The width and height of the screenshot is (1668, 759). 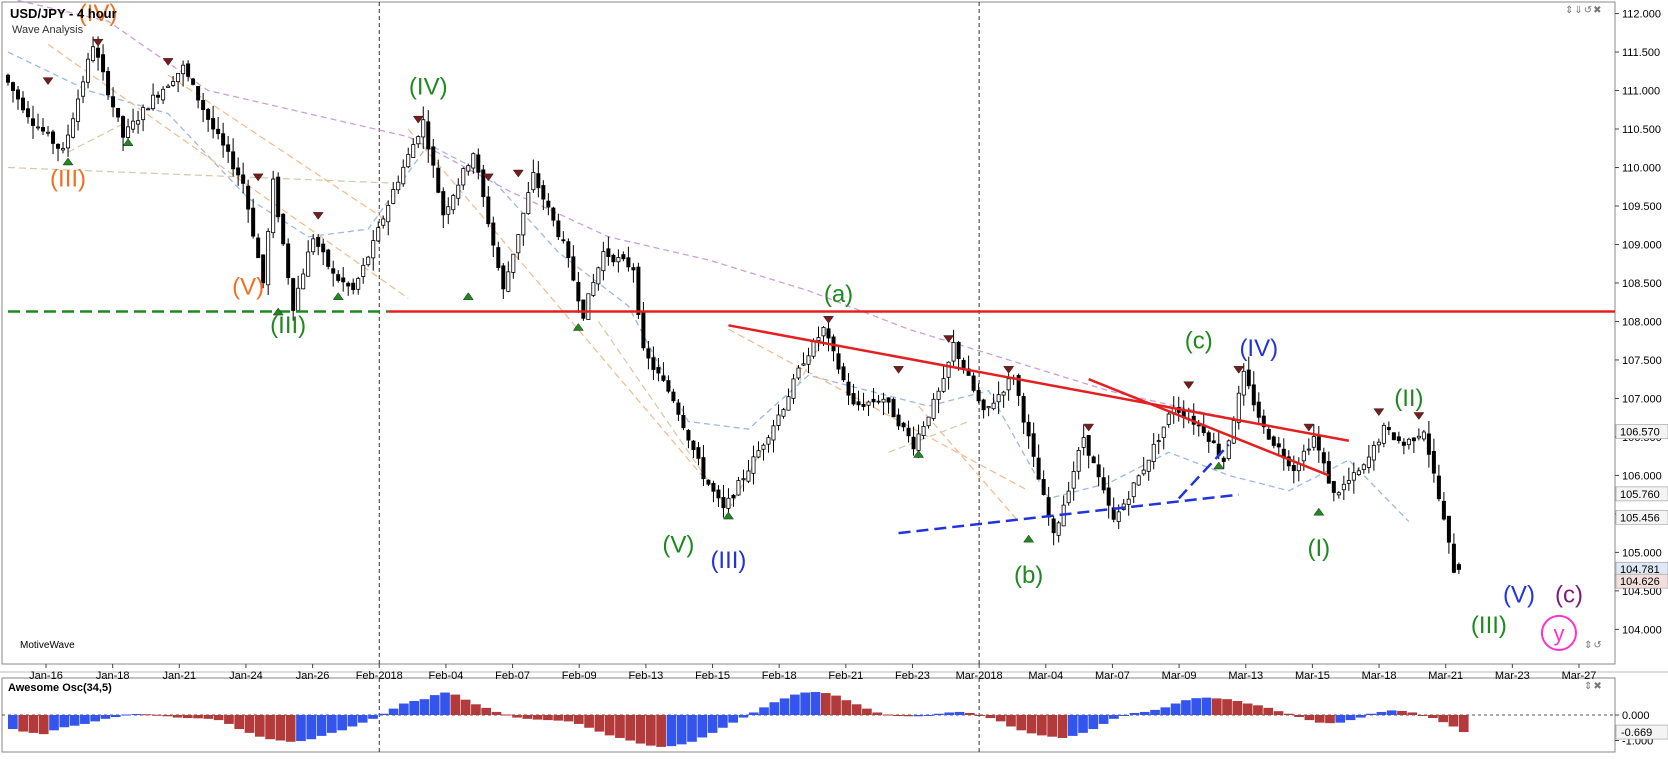 I want to click on chart-subtitle: Wave Analysis, so click(x=48, y=30).